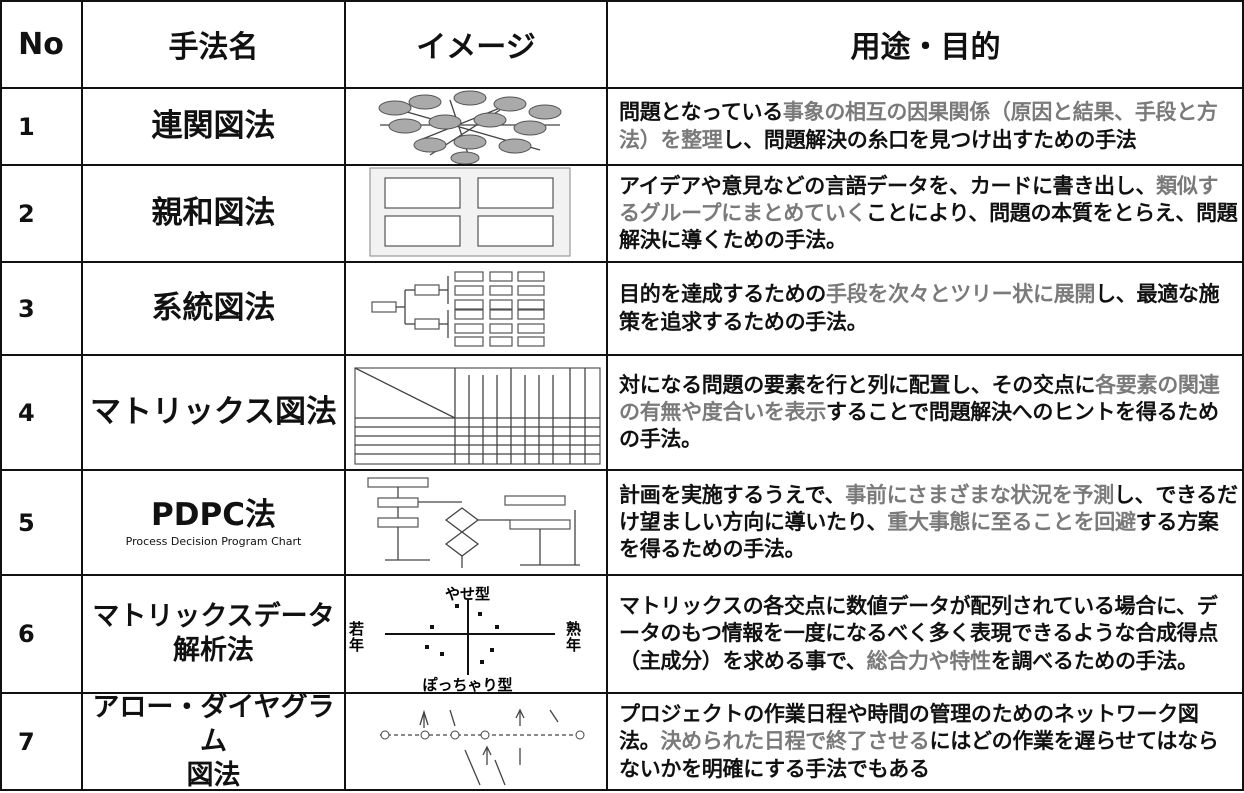 Image resolution: width=1244 pixels, height=793 pixels. I want to click on description-segment: アイデアや意見などの言語データを、カードに書き出し、, so click(888, 185).